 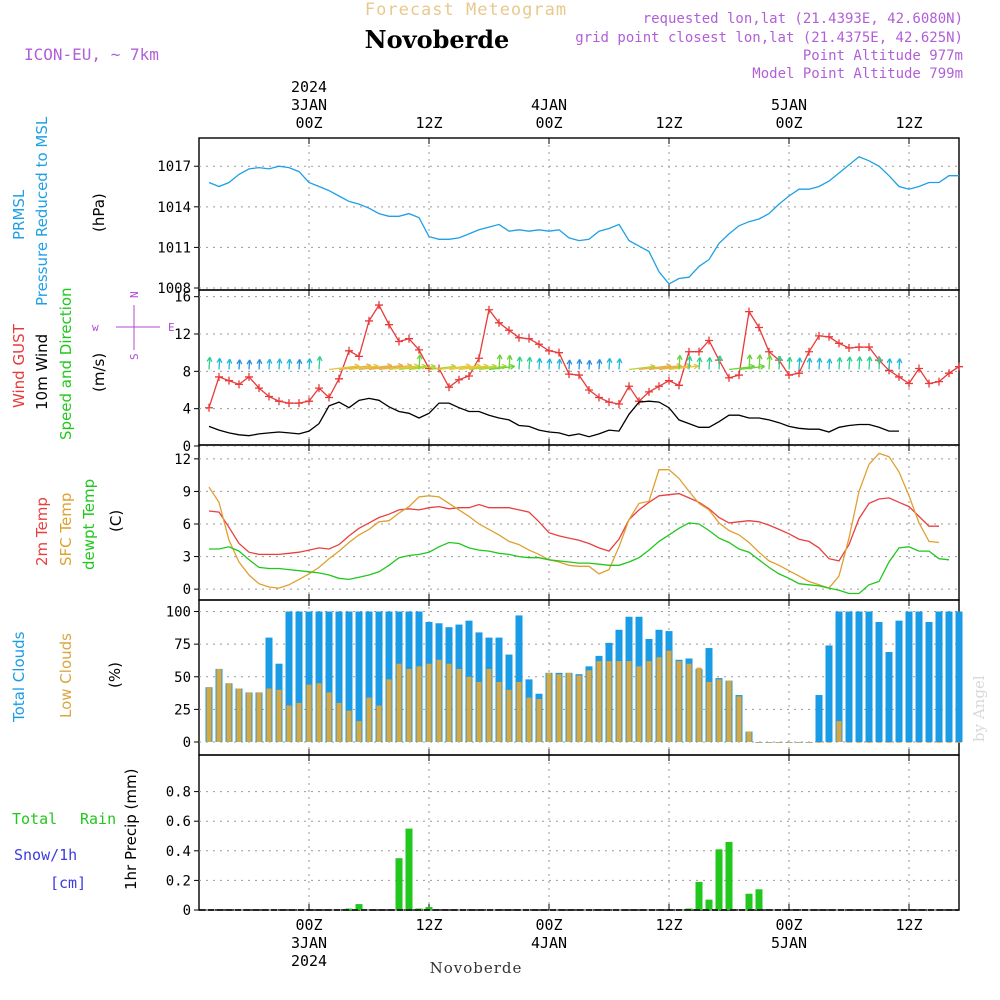 I want to click on bottom-hour-label: 12Z, so click(x=908, y=925).